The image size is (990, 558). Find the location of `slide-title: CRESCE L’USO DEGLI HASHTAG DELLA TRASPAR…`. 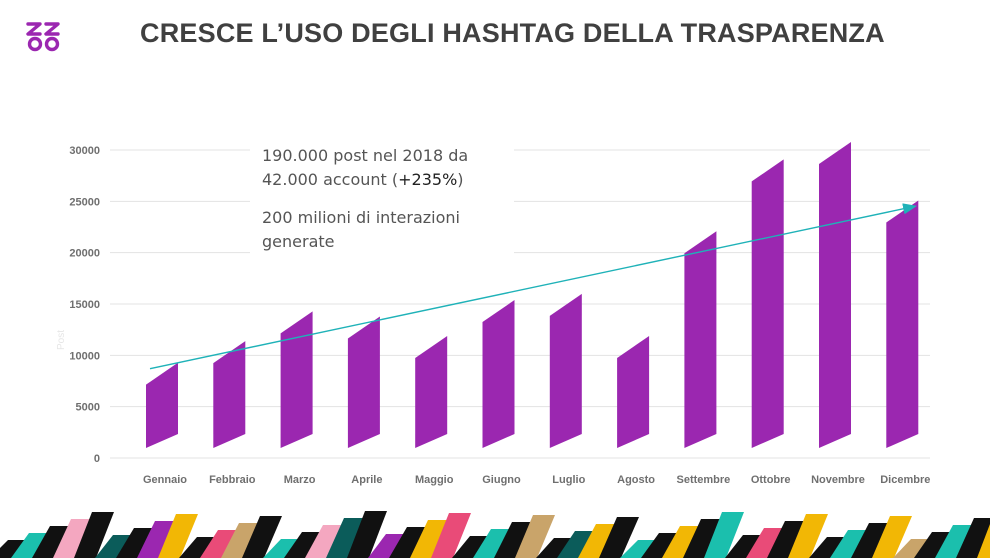

slide-title: CRESCE L’USO DEGLI HASHTAG DELLA TRASPAR… is located at coordinates (512, 33).